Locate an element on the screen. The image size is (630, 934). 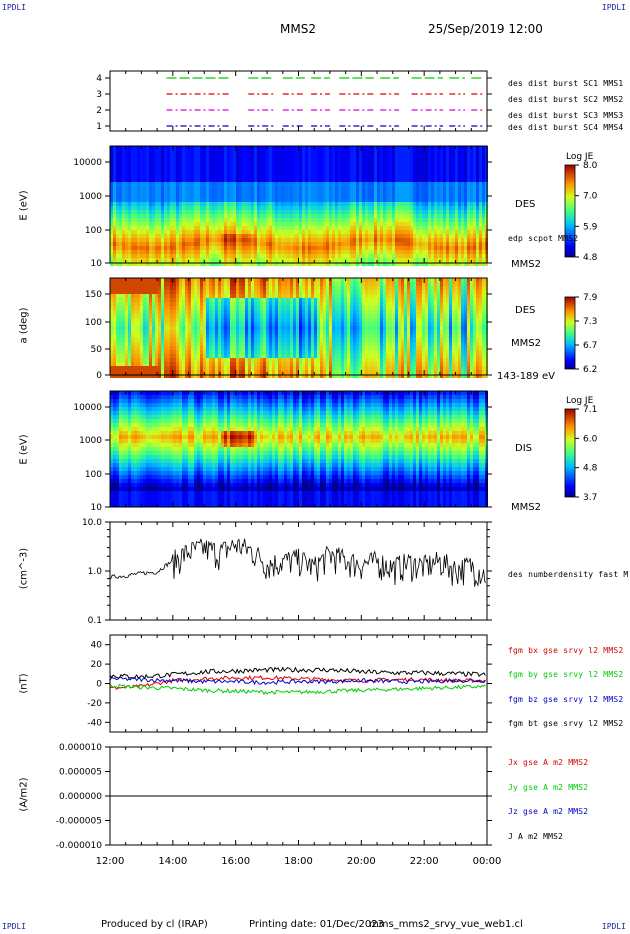
burst-ticklabel: 4 is located at coordinates (99, 79).